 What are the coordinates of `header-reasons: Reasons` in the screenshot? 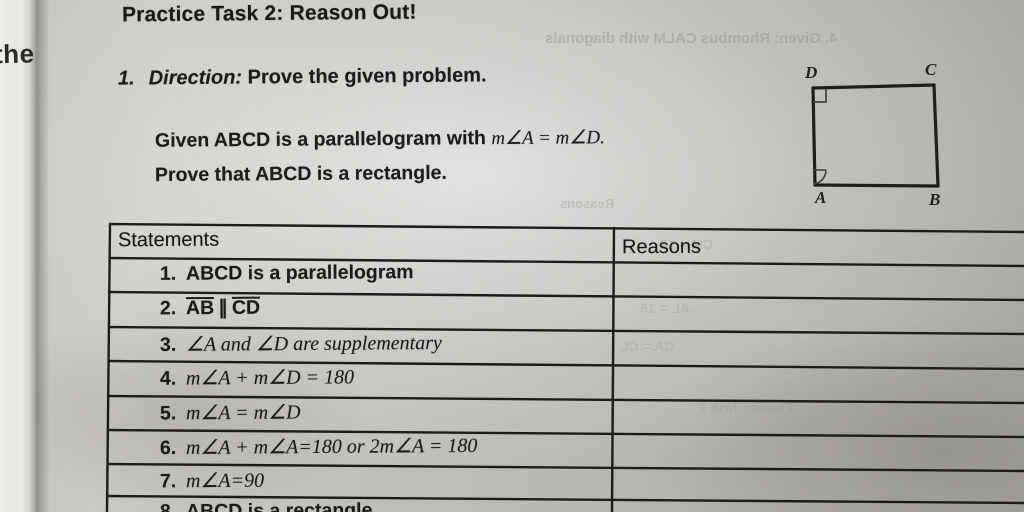 It's located at (661, 247).